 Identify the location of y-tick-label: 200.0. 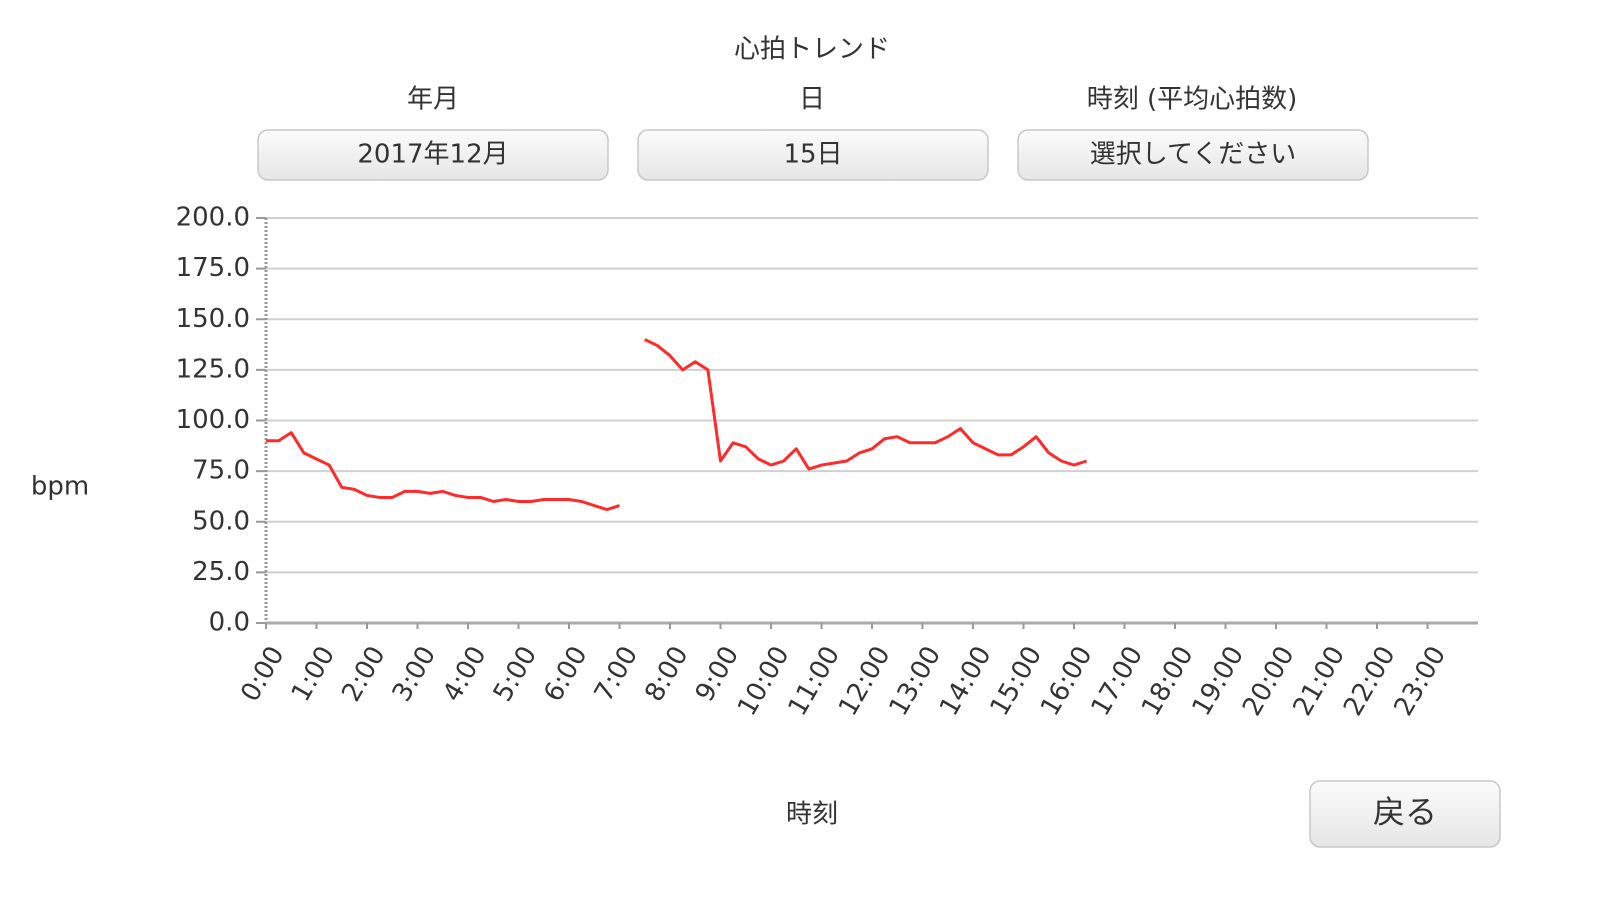
(213, 218).